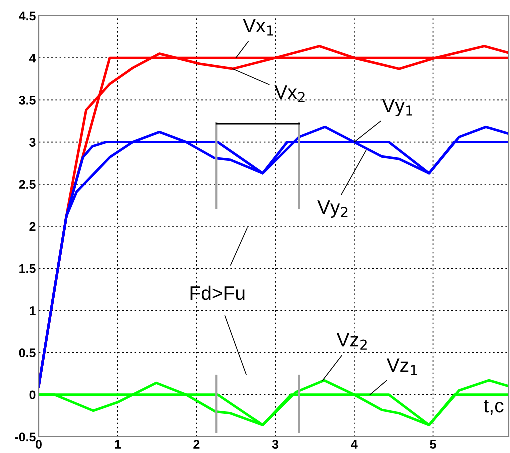  Describe the element at coordinates (333, 209) in the screenshot. I see `annotation: Vy$_{2}$` at that location.